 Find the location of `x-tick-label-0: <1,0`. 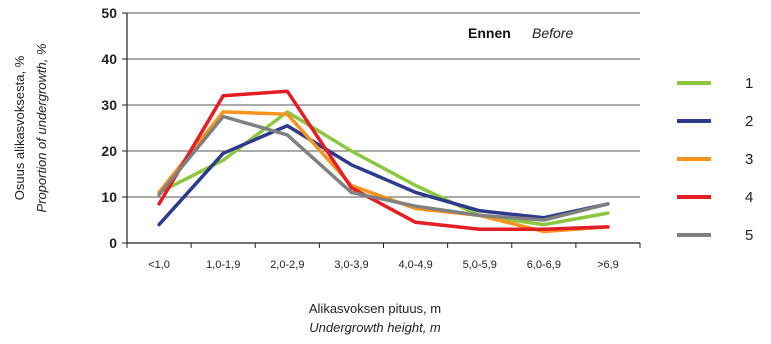

x-tick-label-0: <1,0 is located at coordinates (159, 265).